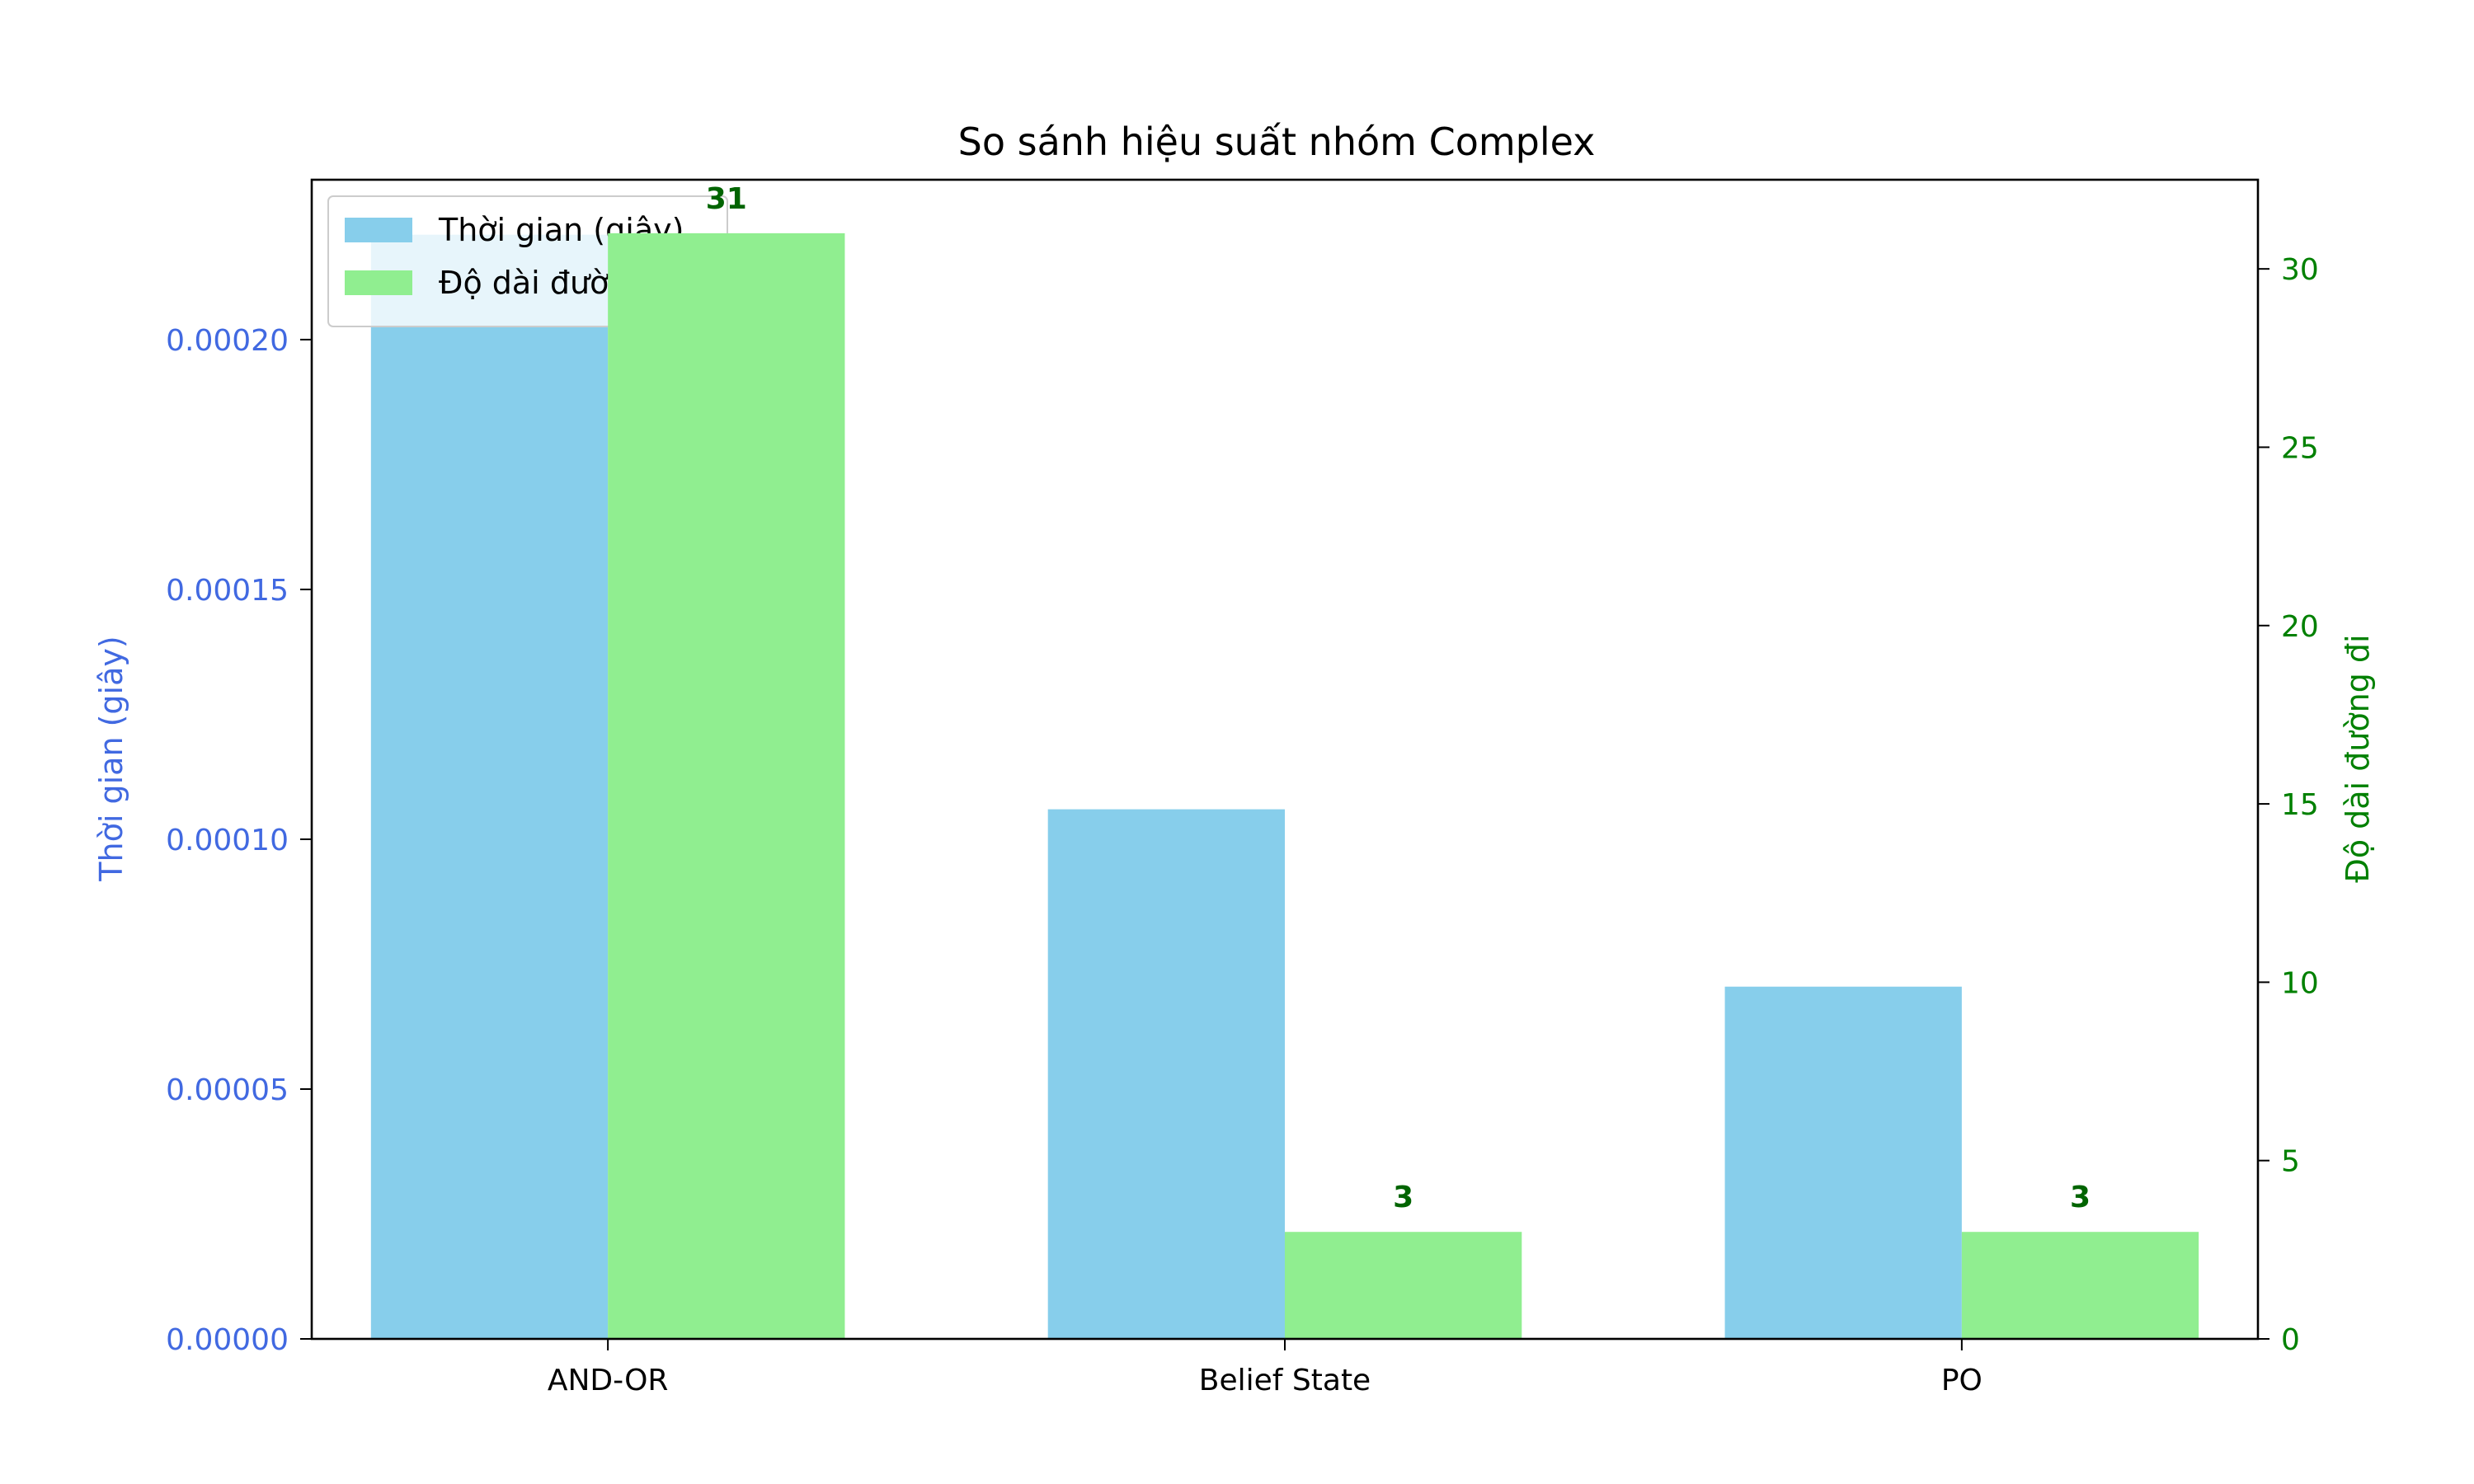 The width and height of the screenshot is (2474, 1484). What do you see at coordinates (1961, 1380) in the screenshot?
I see `x-tick-label-2: PO` at bounding box center [1961, 1380].